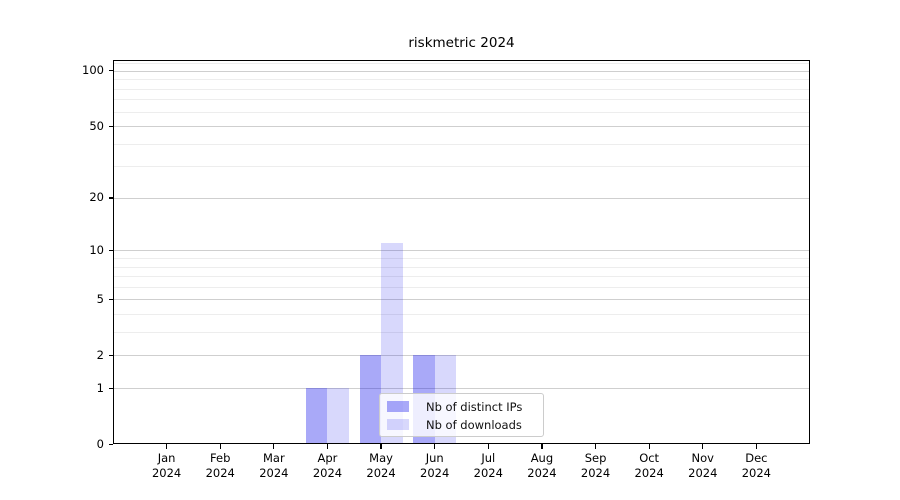  What do you see at coordinates (649, 458) in the screenshot?
I see `x-tick-month: Oct` at bounding box center [649, 458].